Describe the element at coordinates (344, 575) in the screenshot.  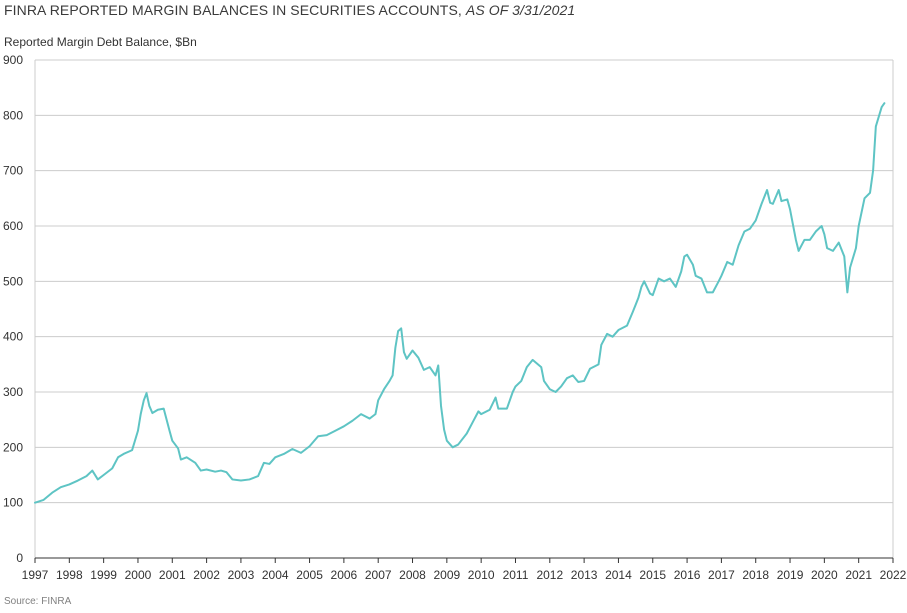
I see `x-tick-label: 2006` at that location.